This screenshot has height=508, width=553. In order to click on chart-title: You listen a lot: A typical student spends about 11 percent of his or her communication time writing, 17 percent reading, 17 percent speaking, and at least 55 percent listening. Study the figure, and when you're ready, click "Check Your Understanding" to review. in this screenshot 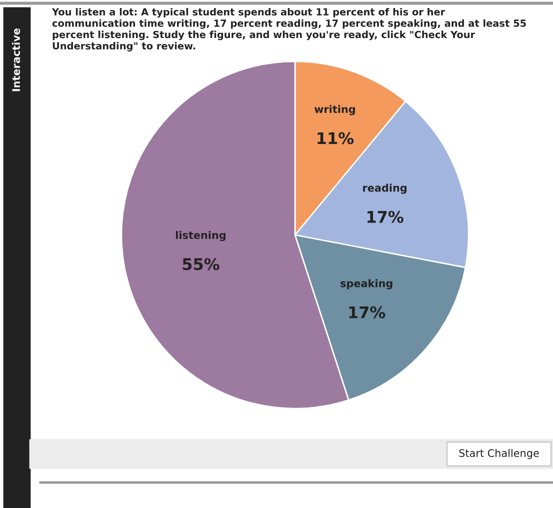, I will do `click(289, 30)`.